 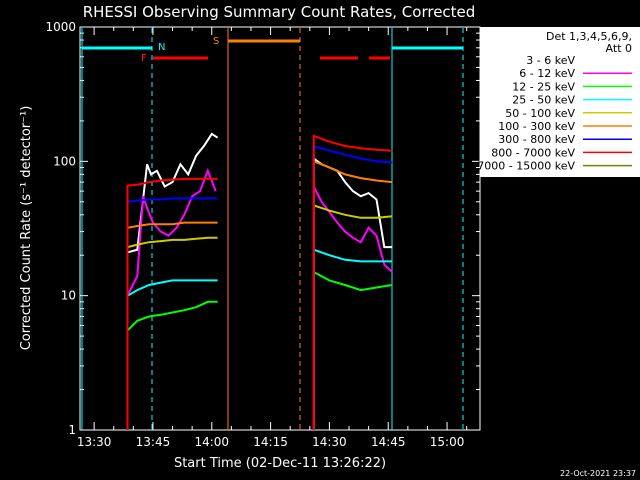 What do you see at coordinates (270, 442) in the screenshot?
I see `x-tick-label: 14:15` at bounding box center [270, 442].